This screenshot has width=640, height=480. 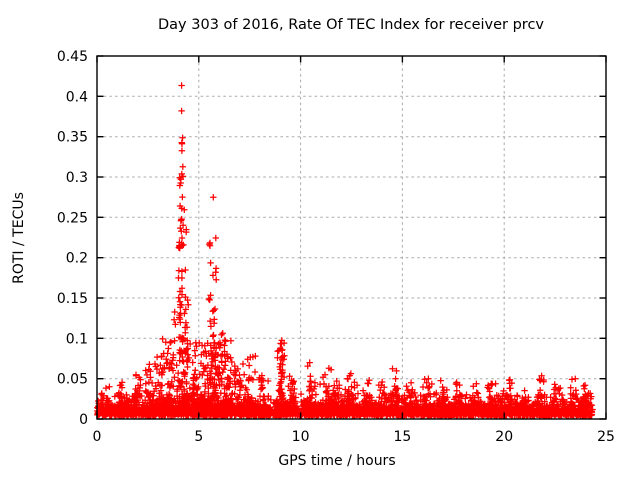 I want to click on x-tick-label: 5, so click(x=198, y=437).